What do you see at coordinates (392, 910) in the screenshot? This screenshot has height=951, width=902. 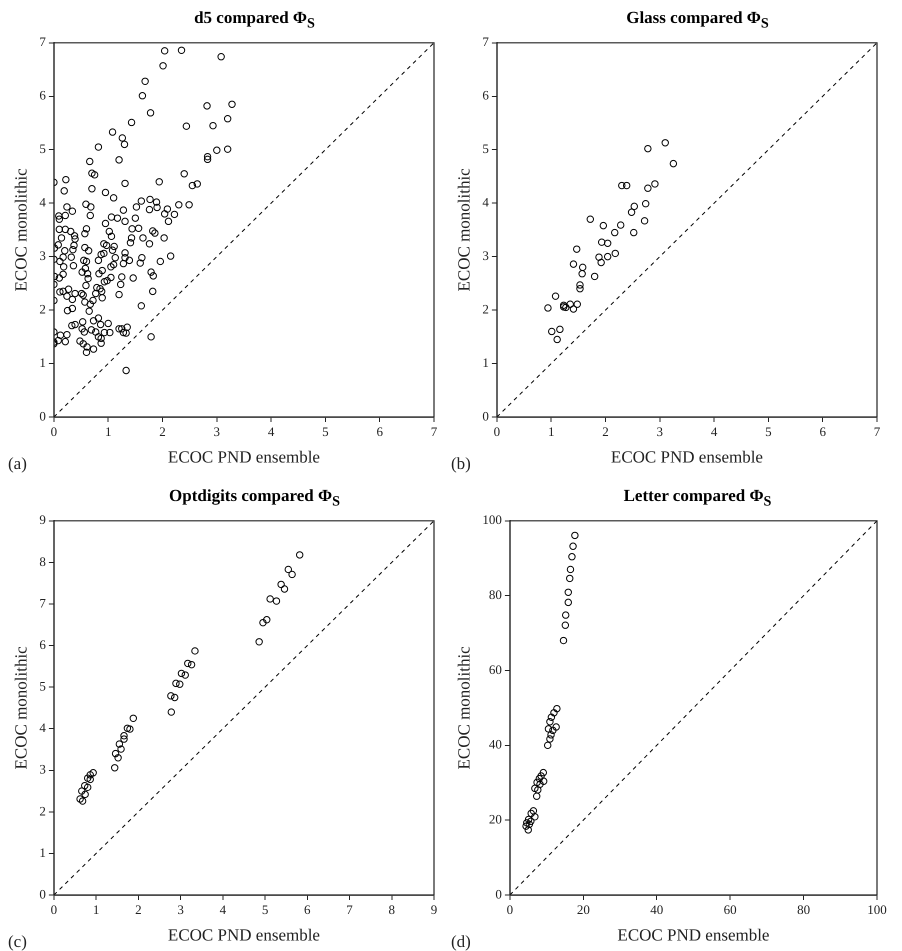 I see `x-tick-label: 8` at bounding box center [392, 910].